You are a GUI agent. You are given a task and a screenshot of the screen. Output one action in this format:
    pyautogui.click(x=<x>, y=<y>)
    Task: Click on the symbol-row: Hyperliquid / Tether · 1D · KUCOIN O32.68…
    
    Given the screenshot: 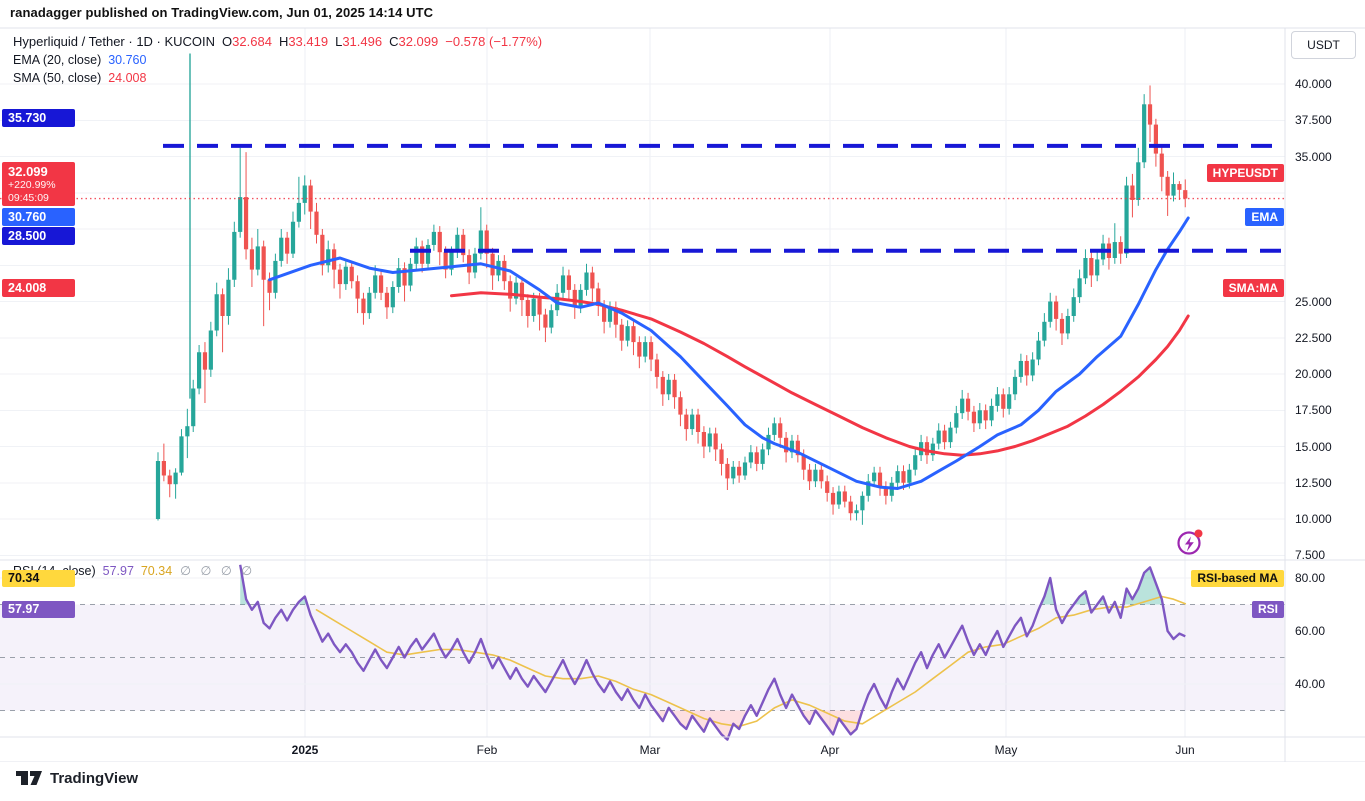 What is the action you would take?
    pyautogui.click(x=277, y=42)
    